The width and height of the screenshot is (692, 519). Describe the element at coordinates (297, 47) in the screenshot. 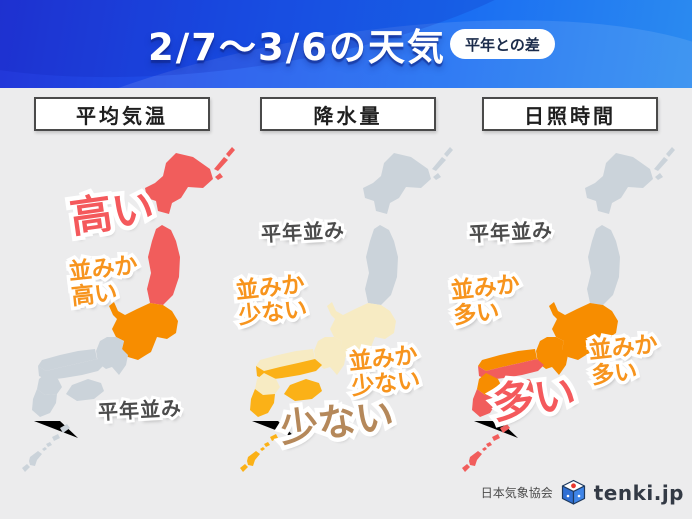

I see `page-title: 2/7〜3/6の天気` at that location.